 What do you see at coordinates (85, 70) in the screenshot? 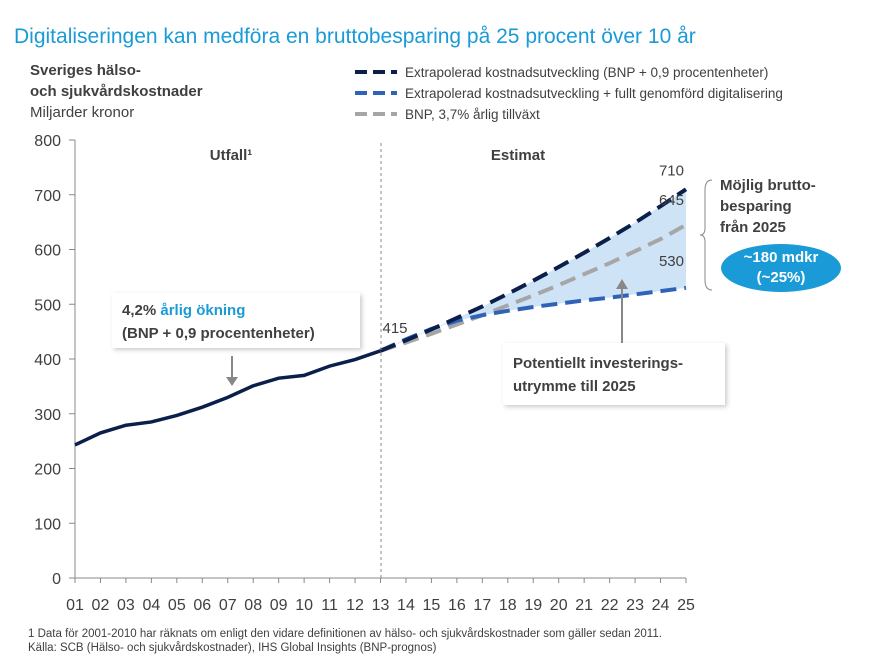
I see `subtitle: Sveriges hälso-` at bounding box center [85, 70].